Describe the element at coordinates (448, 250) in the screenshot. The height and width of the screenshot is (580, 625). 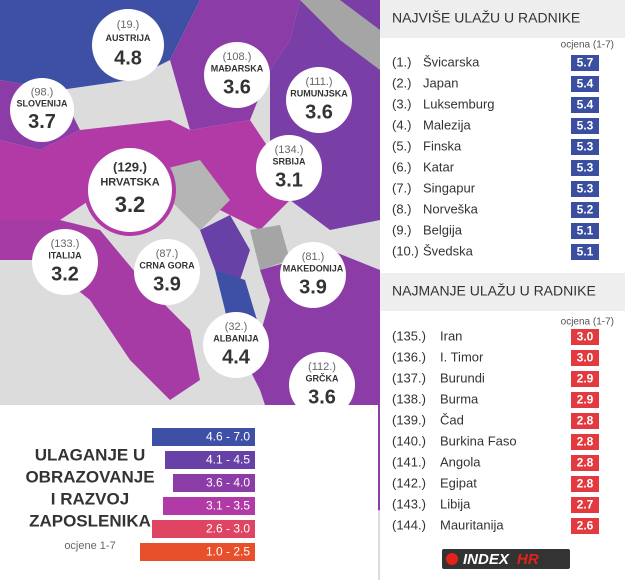
I see `country: Švedska` at that location.